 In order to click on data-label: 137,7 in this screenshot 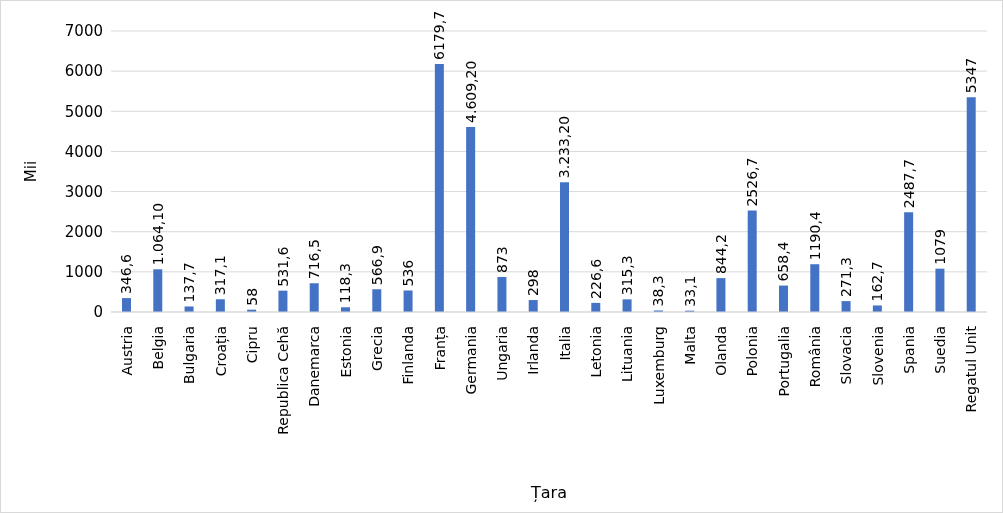, I will do `click(189, 282)`.